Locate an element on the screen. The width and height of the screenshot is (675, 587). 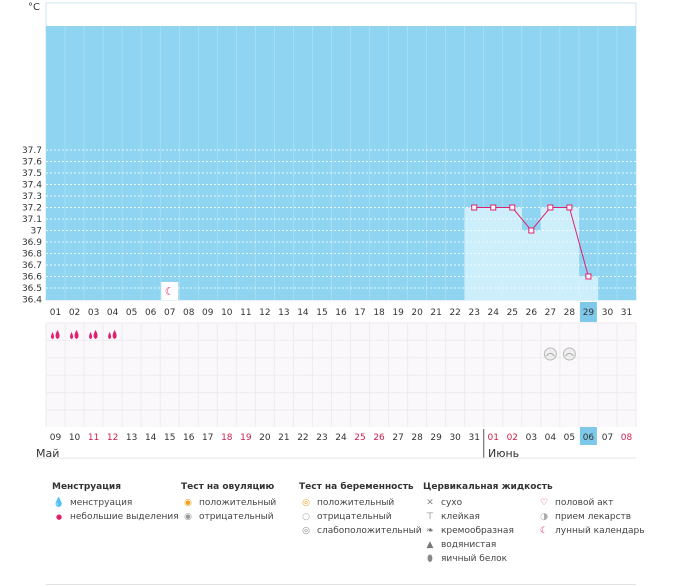
legend-item: ⬮ яичный белок is located at coordinates (488, 559).